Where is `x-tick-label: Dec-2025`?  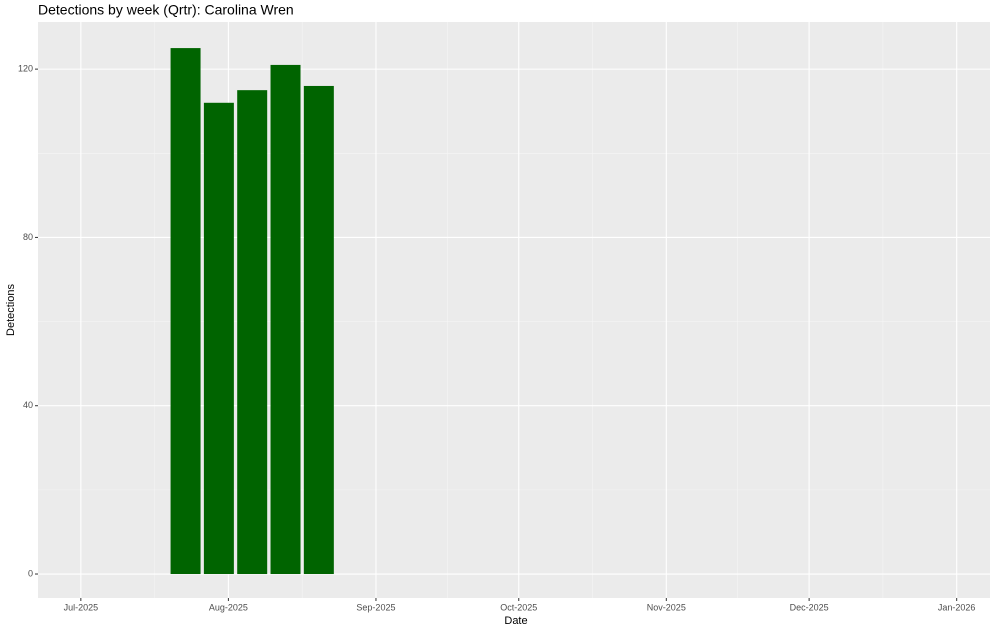
x-tick-label: Dec-2025 is located at coordinates (809, 607).